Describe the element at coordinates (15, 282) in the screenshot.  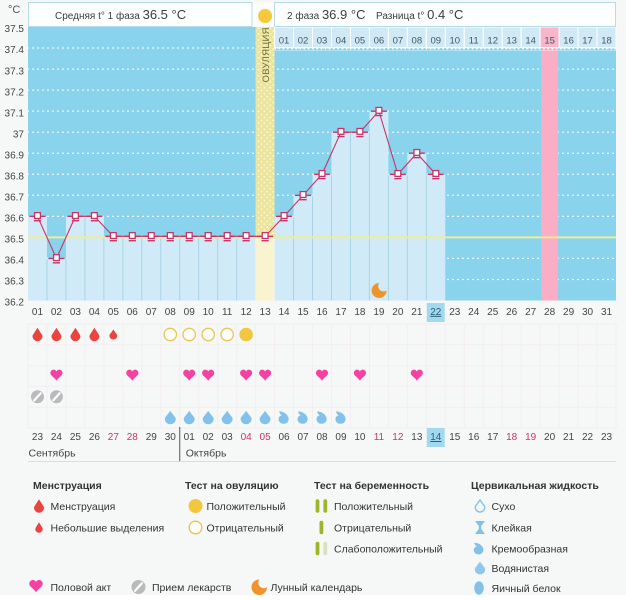
I see `svg-text: 36.3` at that location.